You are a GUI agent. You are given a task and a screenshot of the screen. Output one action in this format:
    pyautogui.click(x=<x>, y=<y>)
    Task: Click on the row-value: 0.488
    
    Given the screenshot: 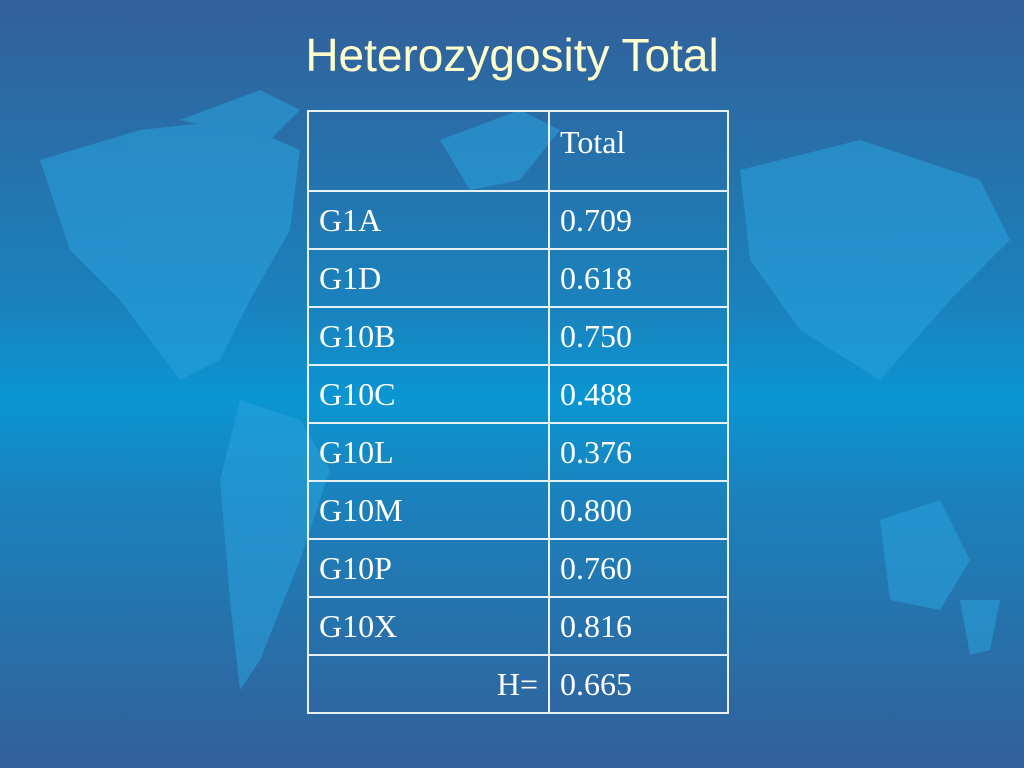 What is the action you would take?
    pyautogui.click(x=638, y=394)
    